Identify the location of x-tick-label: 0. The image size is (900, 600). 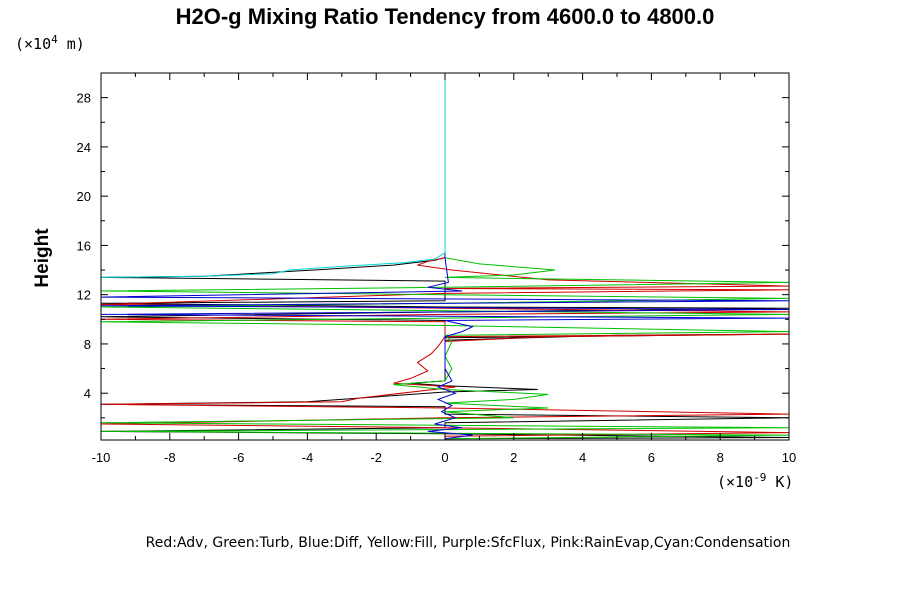
(444, 457).